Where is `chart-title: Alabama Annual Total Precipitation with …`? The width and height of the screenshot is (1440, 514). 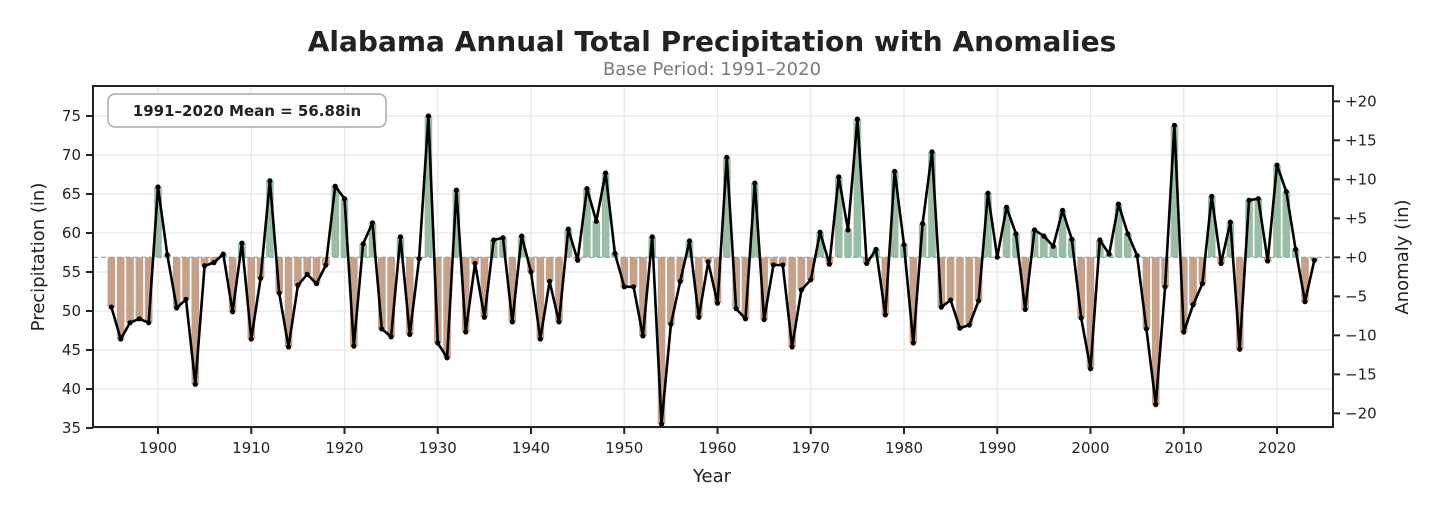
chart-title: Alabama Annual Total Precipitation with … is located at coordinates (712, 41).